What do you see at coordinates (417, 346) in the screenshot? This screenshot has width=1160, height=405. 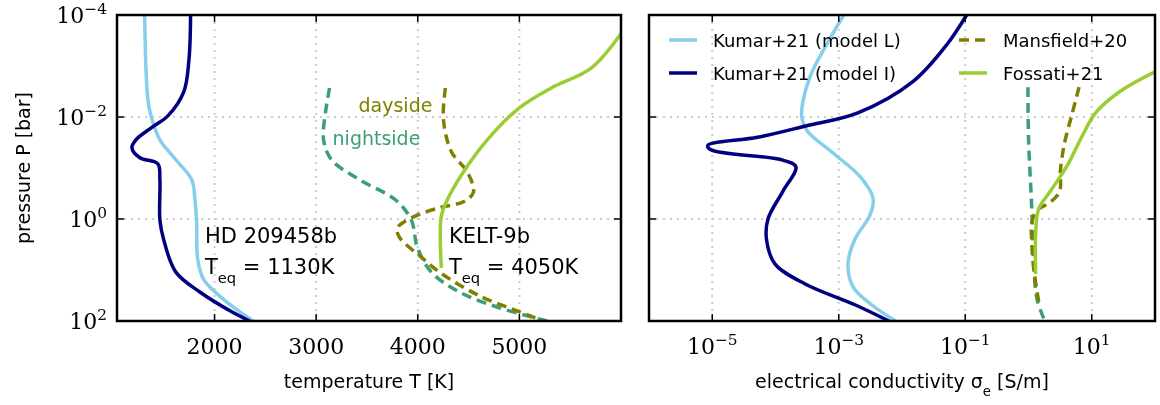 I see `x-tick-label: 4000` at bounding box center [417, 346].